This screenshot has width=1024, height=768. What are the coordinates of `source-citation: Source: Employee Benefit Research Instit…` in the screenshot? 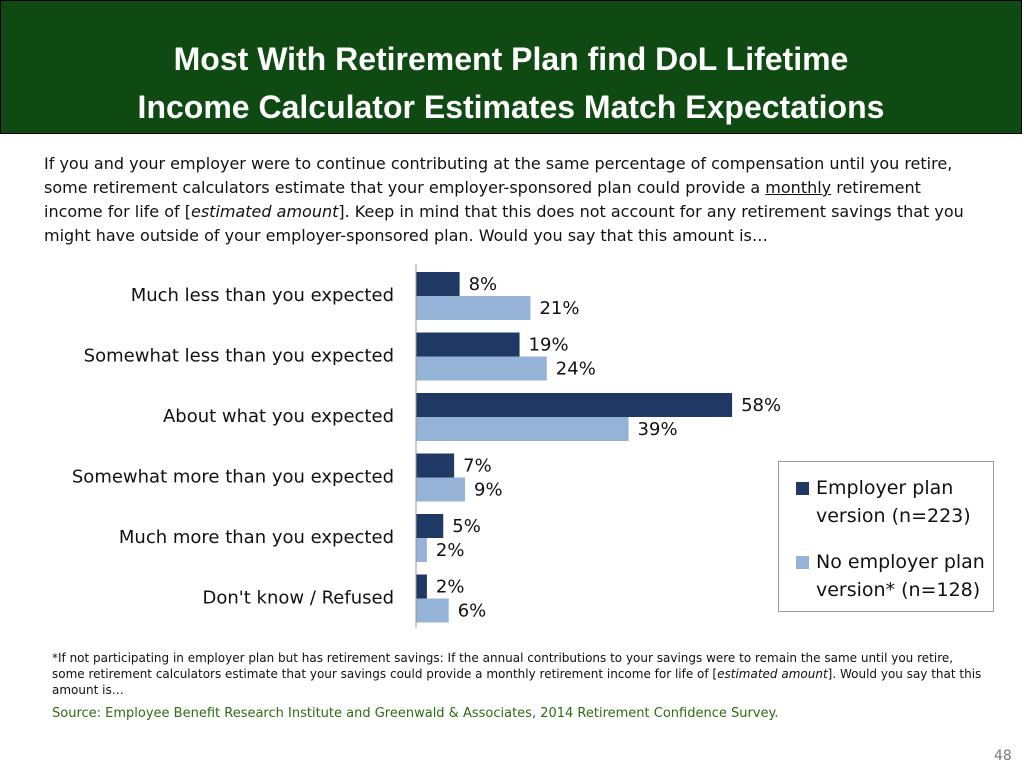 It's located at (415, 713).